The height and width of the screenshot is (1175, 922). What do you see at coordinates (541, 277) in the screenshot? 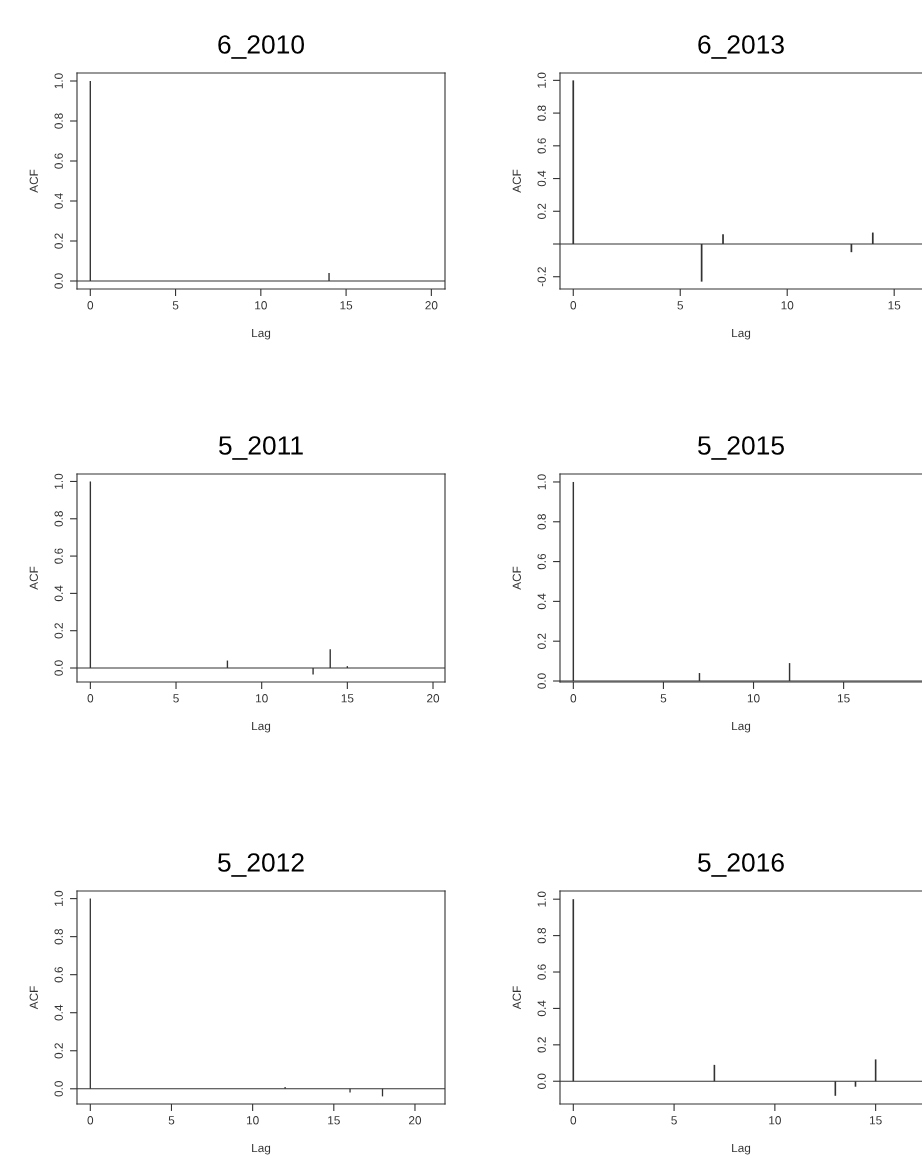
I see `y-tick-label: -0.2` at bounding box center [541, 277].